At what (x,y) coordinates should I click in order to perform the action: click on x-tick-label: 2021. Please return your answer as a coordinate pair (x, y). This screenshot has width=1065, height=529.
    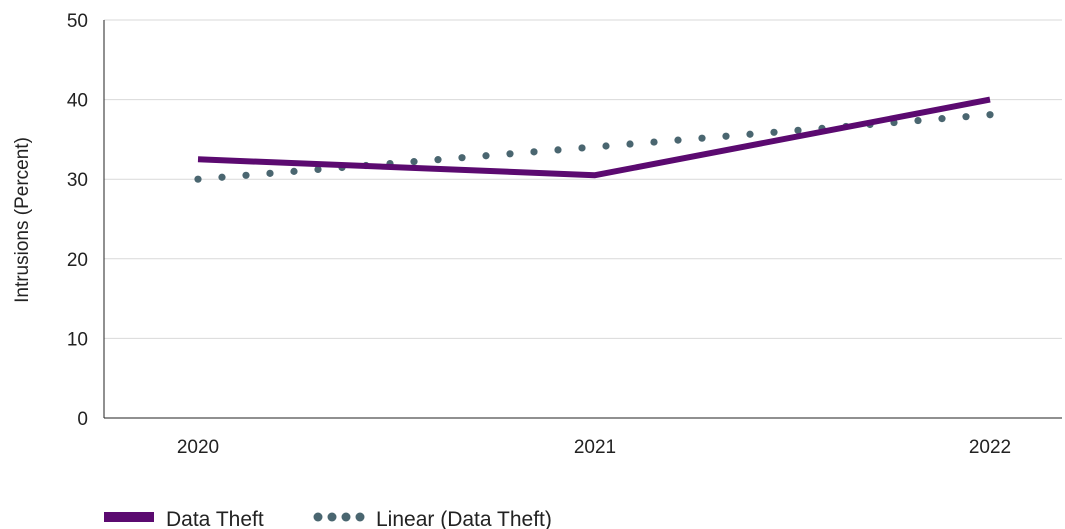
    Looking at the image, I should click on (595, 447).